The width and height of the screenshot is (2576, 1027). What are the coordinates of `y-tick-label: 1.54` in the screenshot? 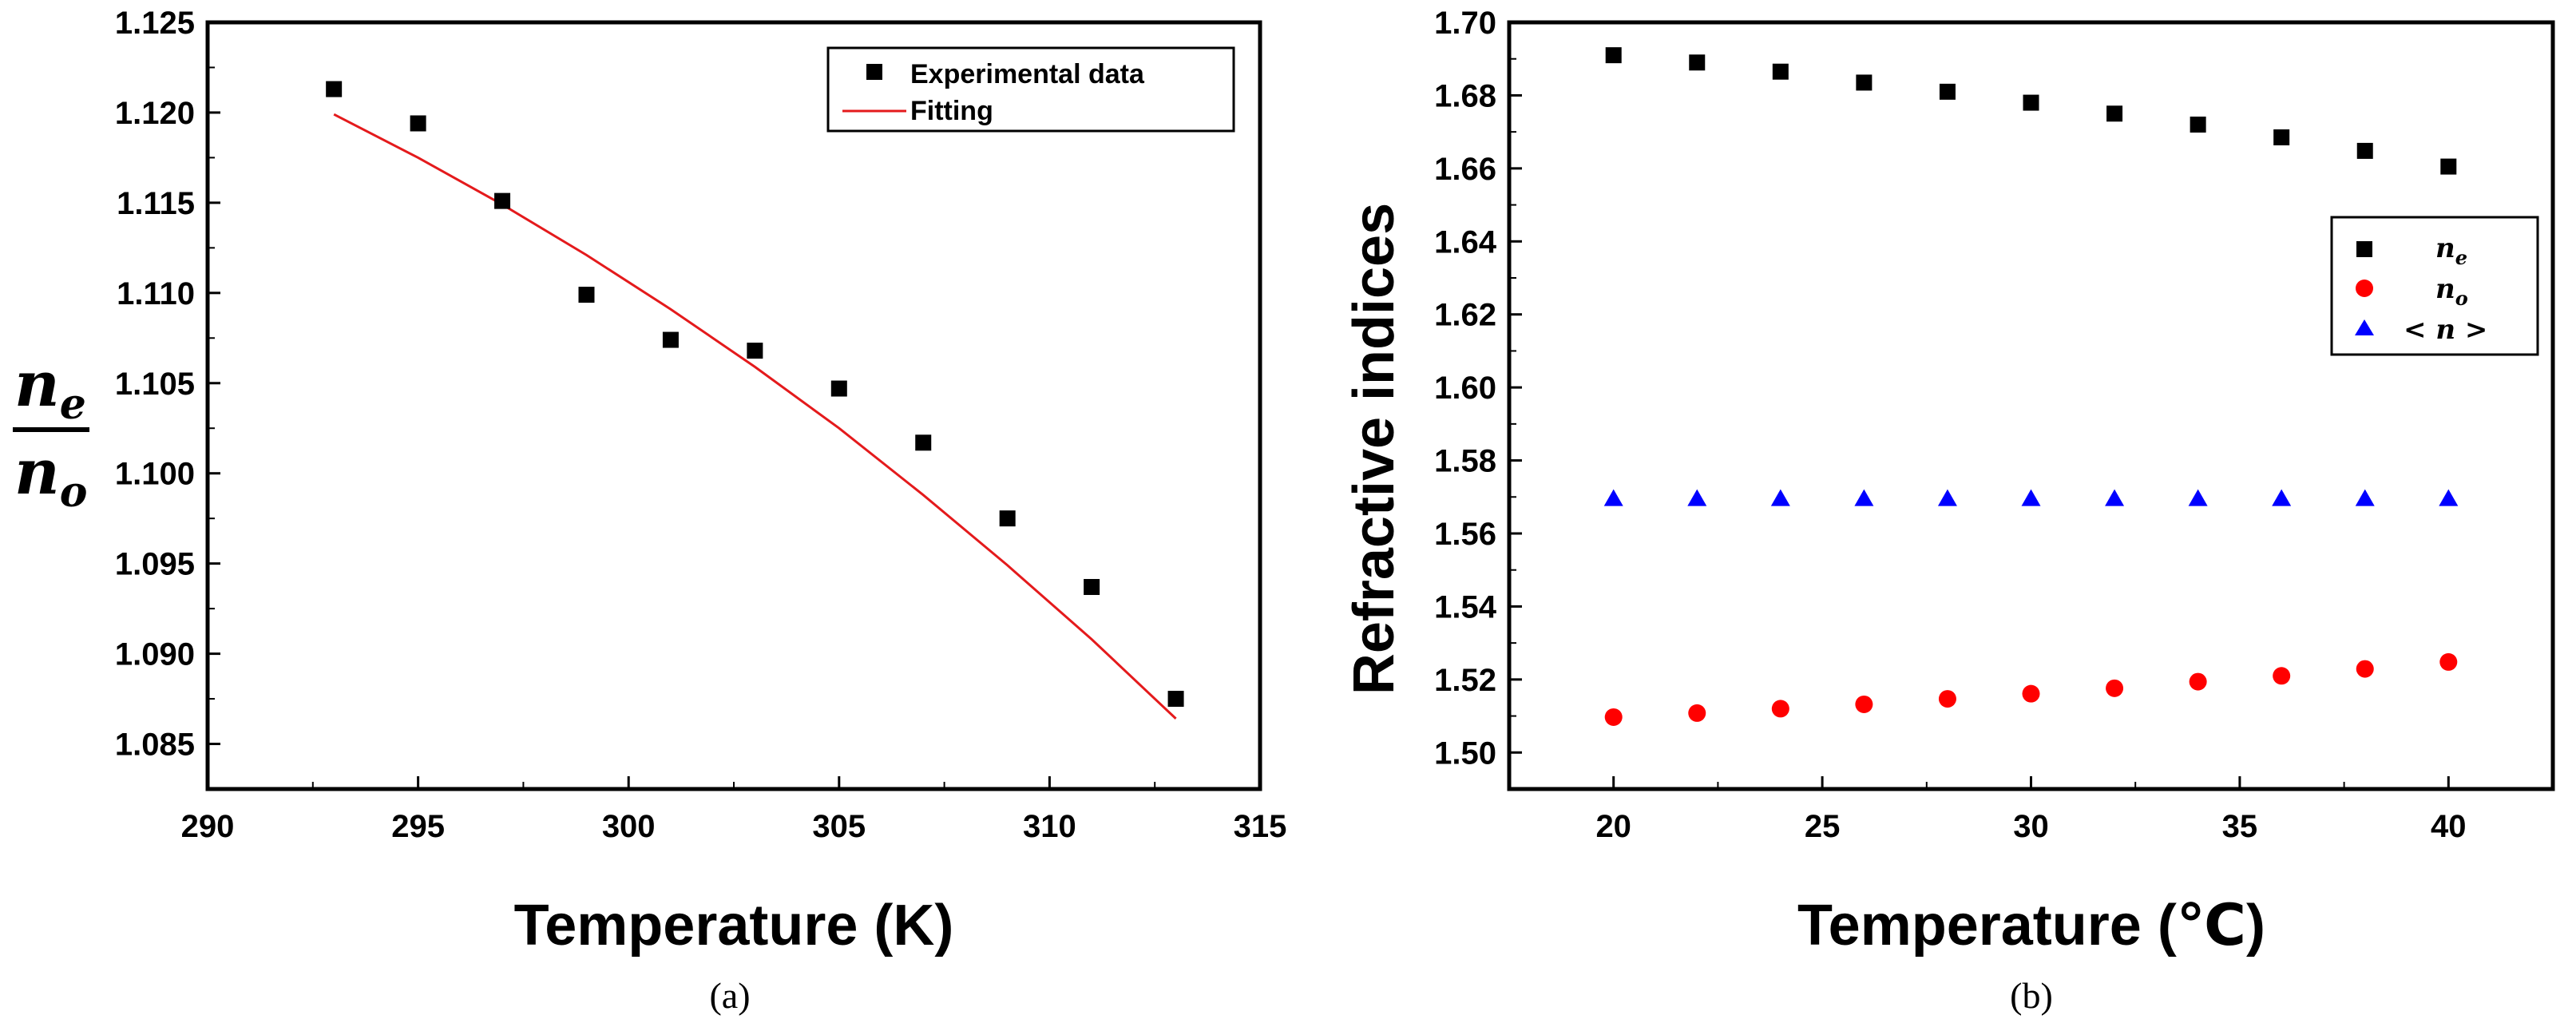 It's located at (1465, 607).